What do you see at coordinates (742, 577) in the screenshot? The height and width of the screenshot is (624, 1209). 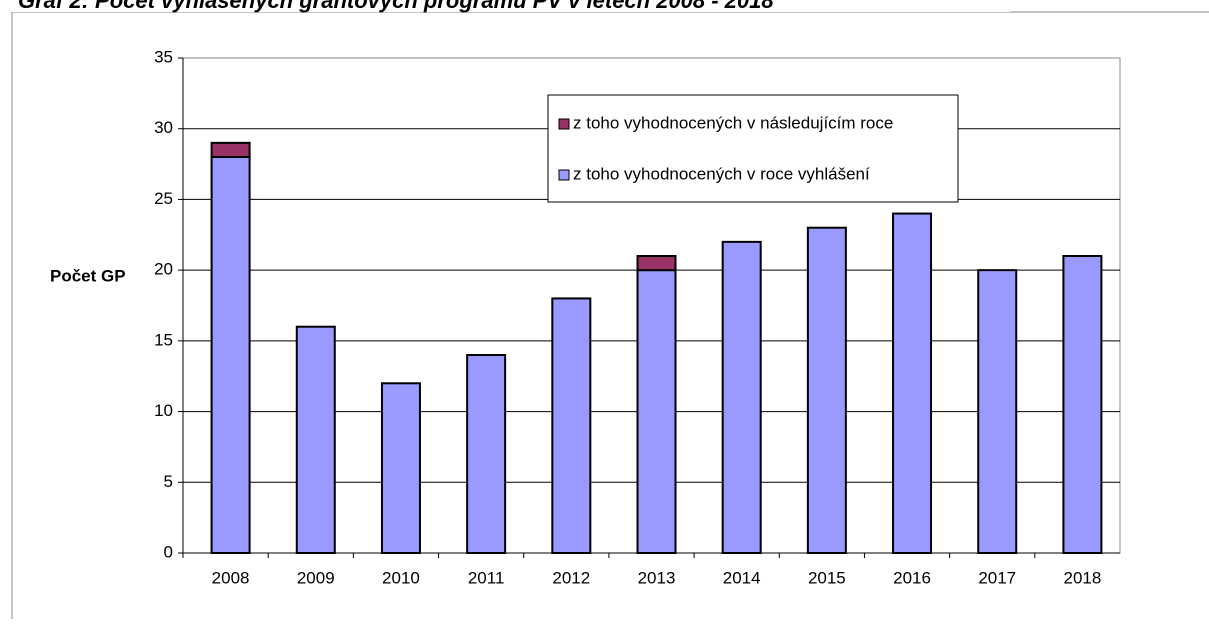 I see `x-tick-label: 2014` at bounding box center [742, 577].